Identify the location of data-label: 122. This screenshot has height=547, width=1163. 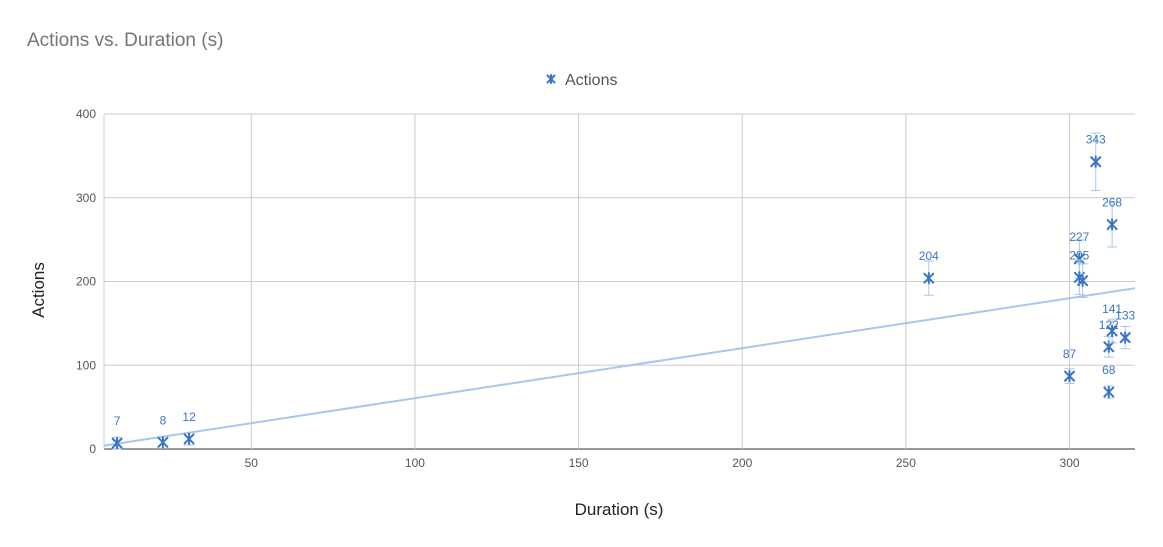
(1109, 325).